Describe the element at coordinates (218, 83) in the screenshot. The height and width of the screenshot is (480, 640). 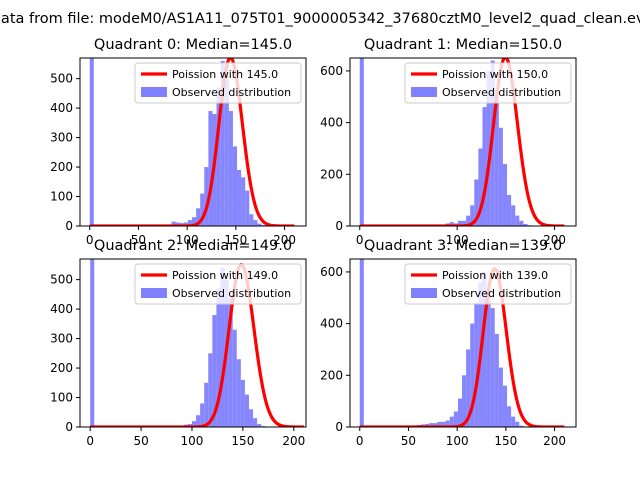
I see `legend: Poission with 145.0 Observed distribution` at that location.